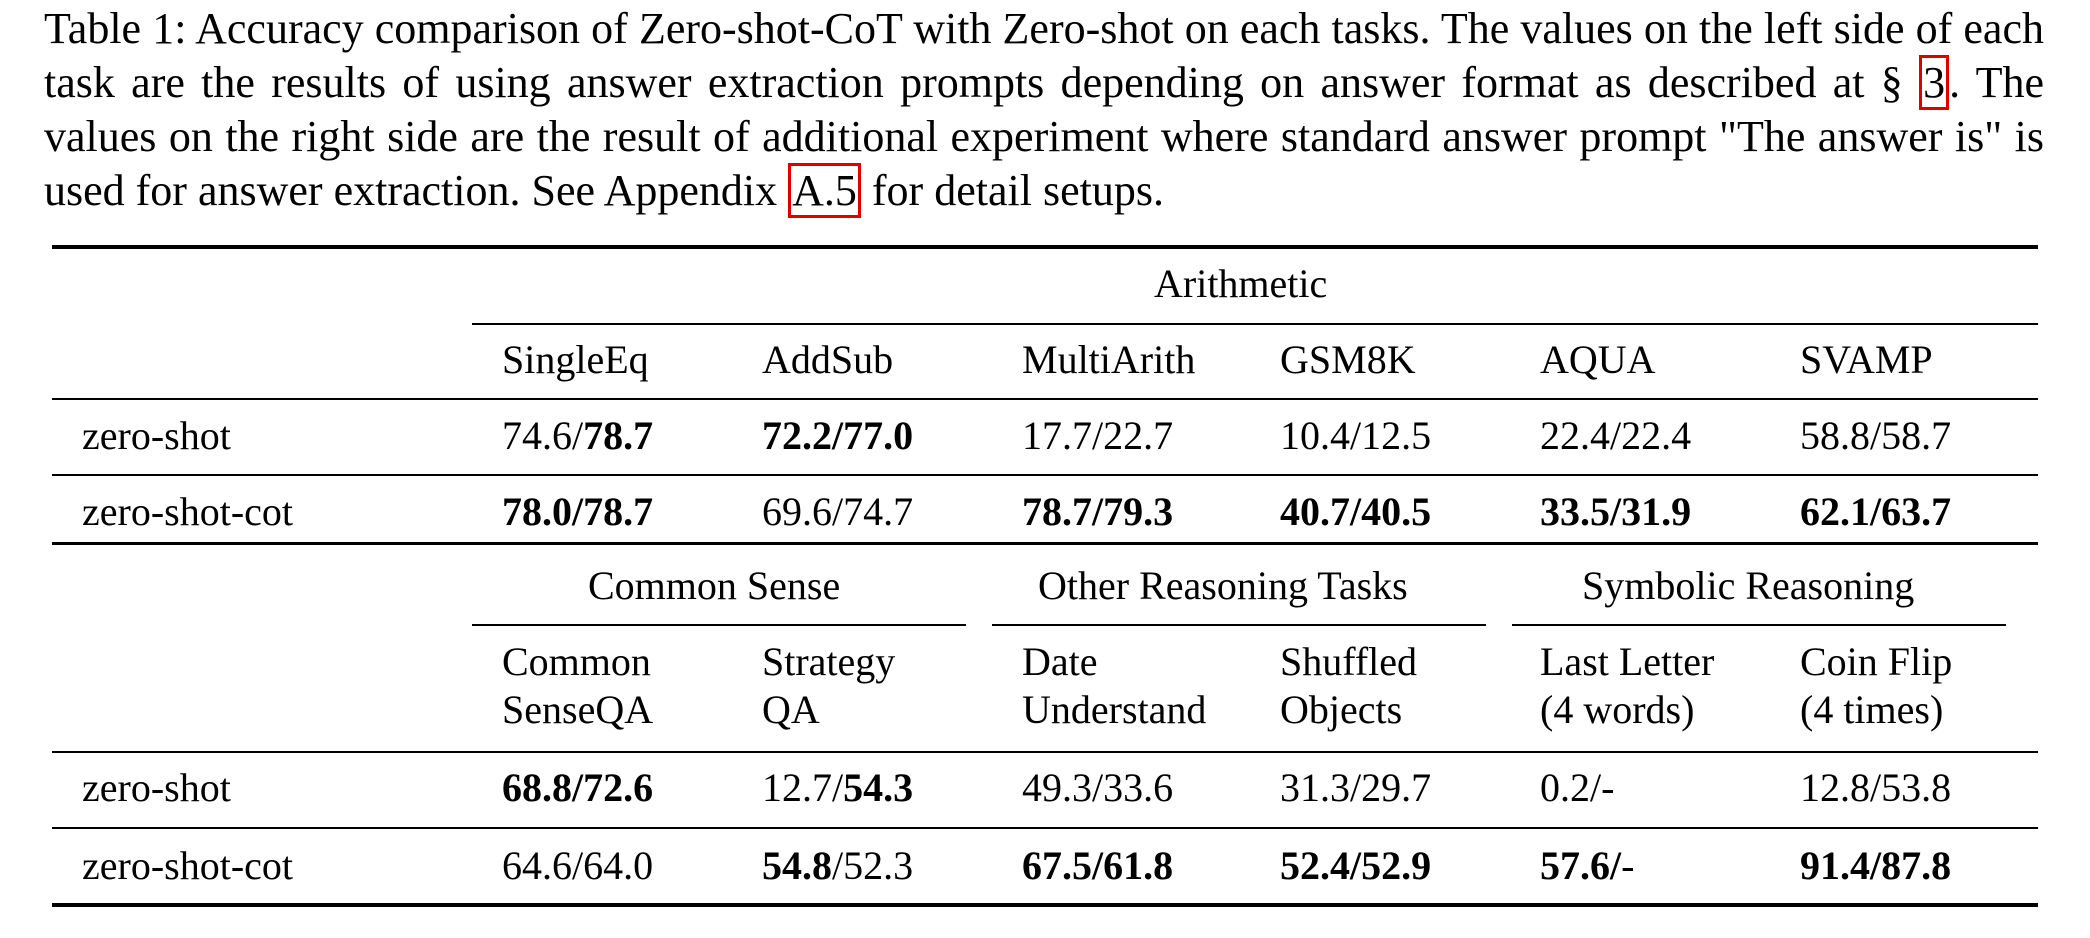 The height and width of the screenshot is (938, 2090). Describe the element at coordinates (1341, 709) in the screenshot. I see `column-header-line: Objects` at that location.